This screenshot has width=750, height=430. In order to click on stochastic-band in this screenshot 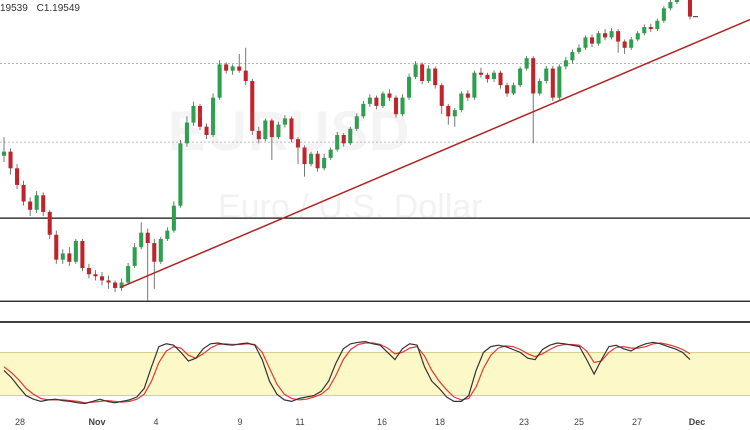, I will do `click(375, 374)`.